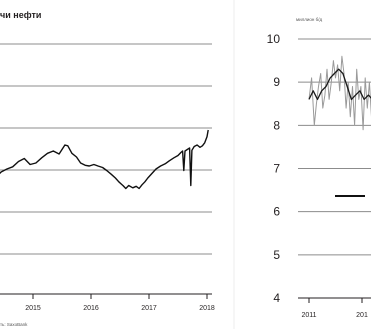 The width and height of the screenshot is (371, 329). I want to click on right-y-ticks: 4 5 6 7 8 9 10, so click(274, 168).